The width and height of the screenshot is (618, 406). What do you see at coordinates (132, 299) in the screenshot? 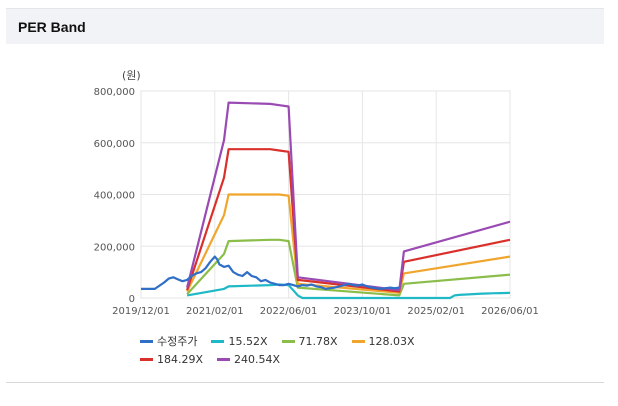
I see `y-tick-label: 0` at bounding box center [132, 299].